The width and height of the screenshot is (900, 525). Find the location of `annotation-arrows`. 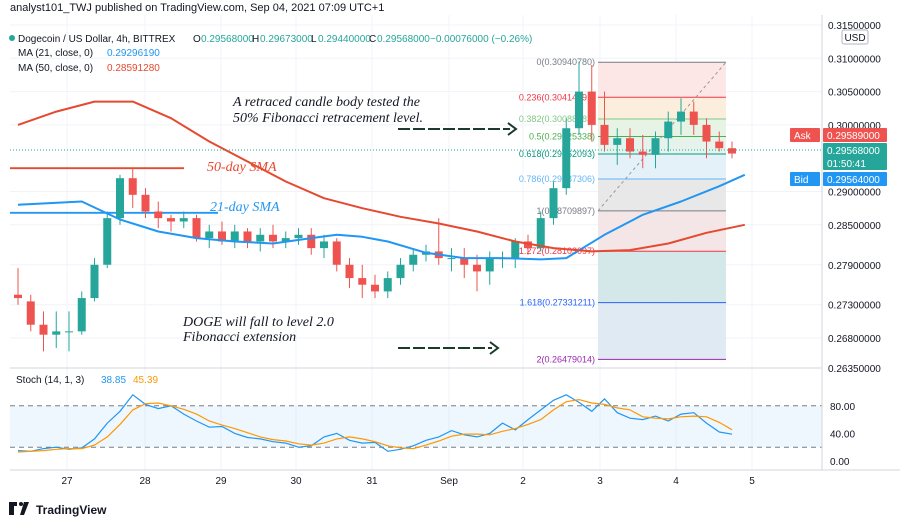

annotation-arrows is located at coordinates (458, 238).